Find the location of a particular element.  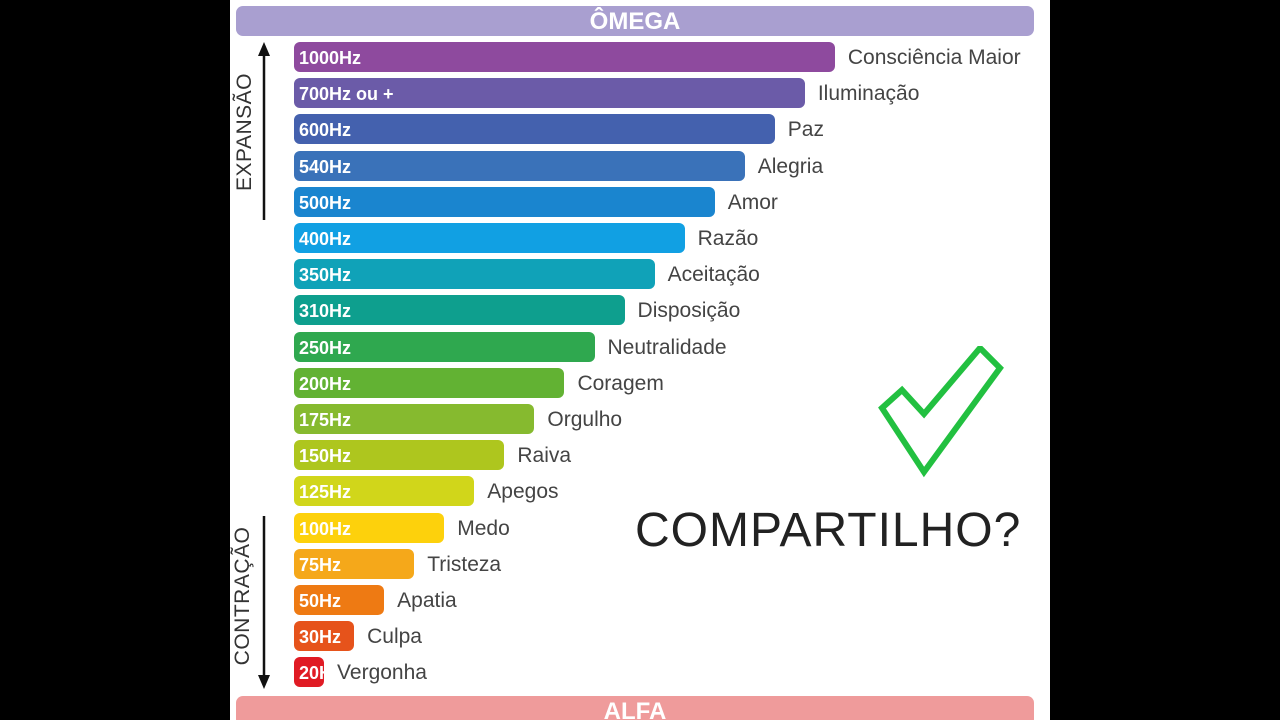

expansion-arrow-head is located at coordinates (264, 49).